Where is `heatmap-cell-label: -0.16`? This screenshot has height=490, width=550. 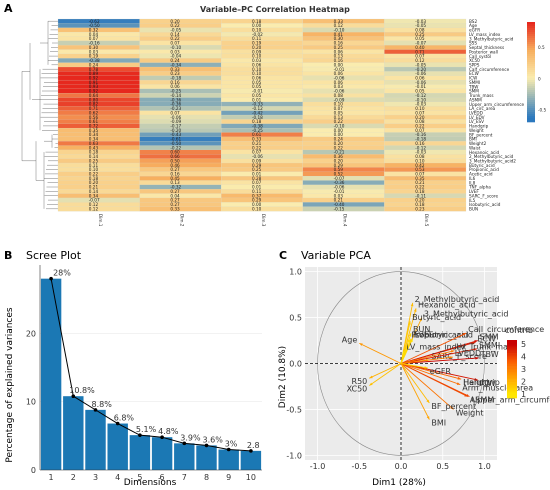
heatmap-cell-label: -0.16 is located at coordinates (420, 134).